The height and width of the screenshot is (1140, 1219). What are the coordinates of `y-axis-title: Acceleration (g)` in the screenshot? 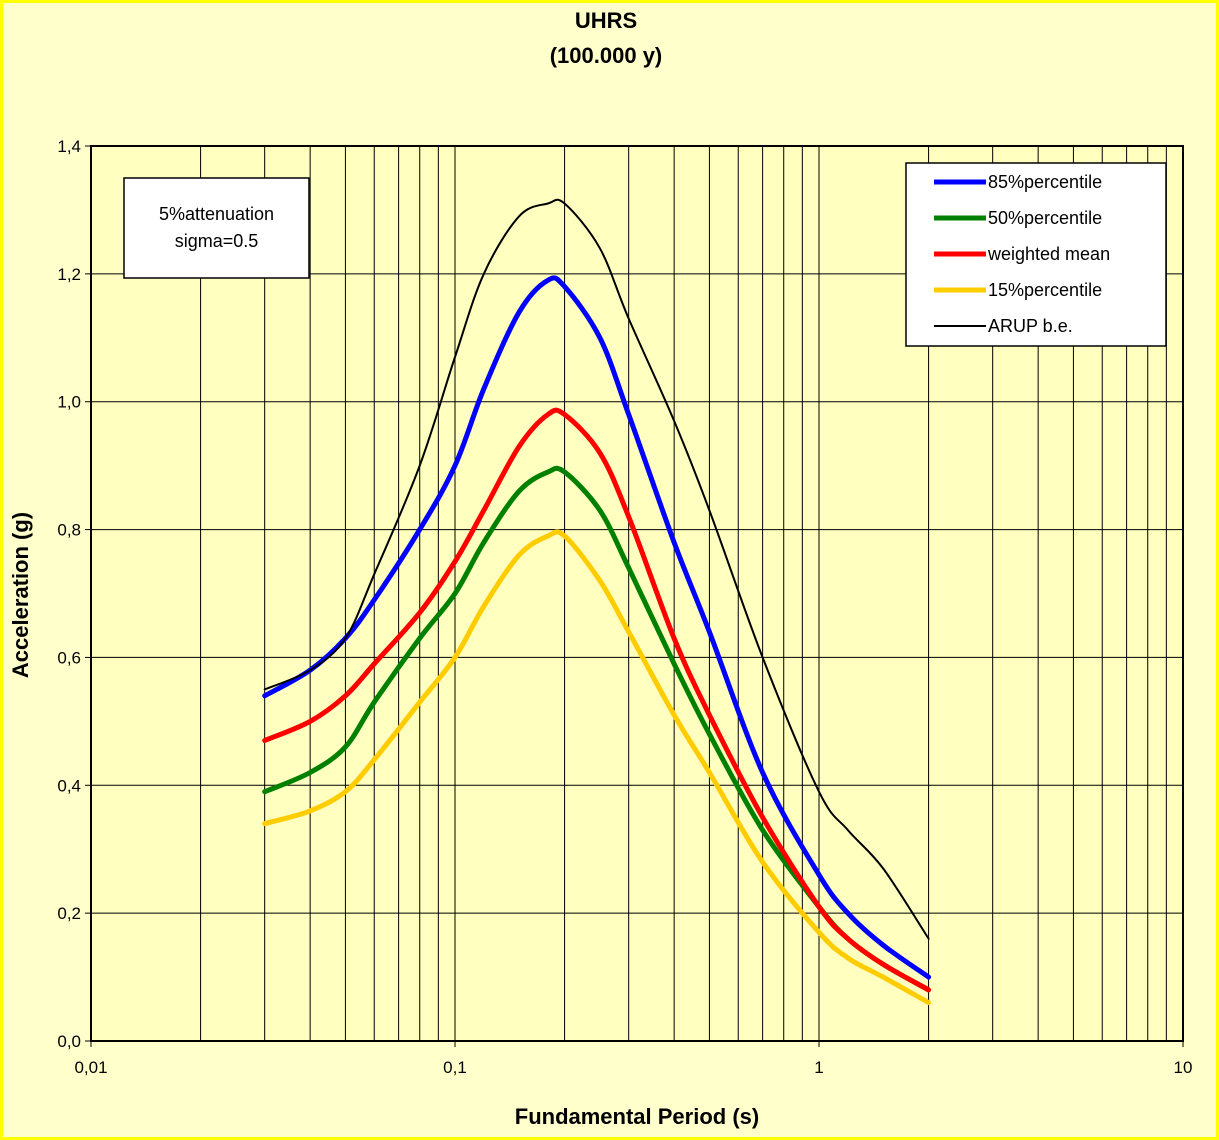 It's located at (20, 595).